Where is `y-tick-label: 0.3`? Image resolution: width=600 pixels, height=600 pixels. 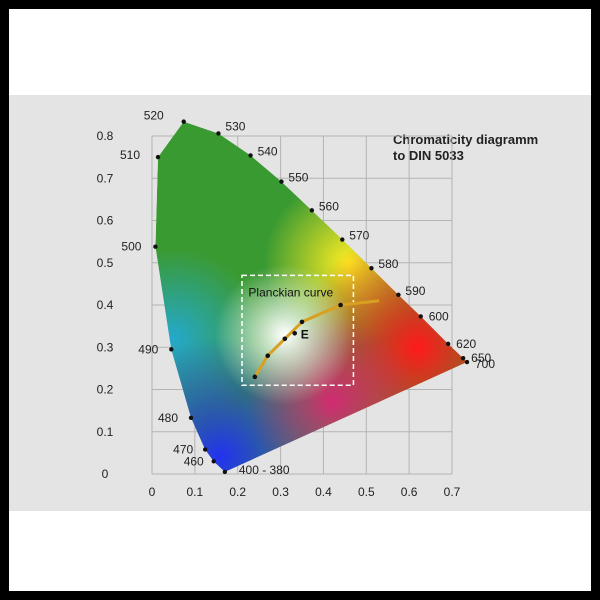
y-tick-label: 0.3 is located at coordinates (105, 347).